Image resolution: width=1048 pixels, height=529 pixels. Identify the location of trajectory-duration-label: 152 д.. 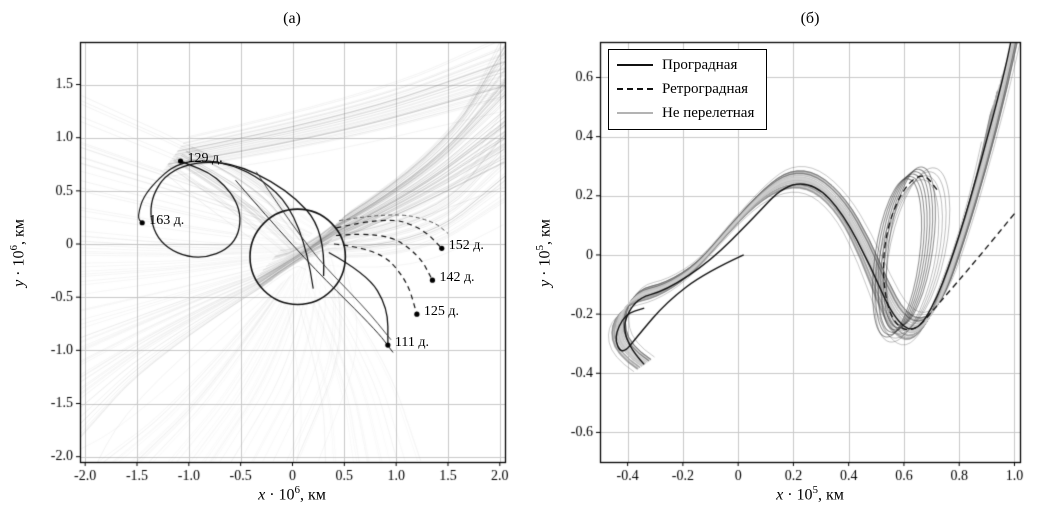
(466, 246).